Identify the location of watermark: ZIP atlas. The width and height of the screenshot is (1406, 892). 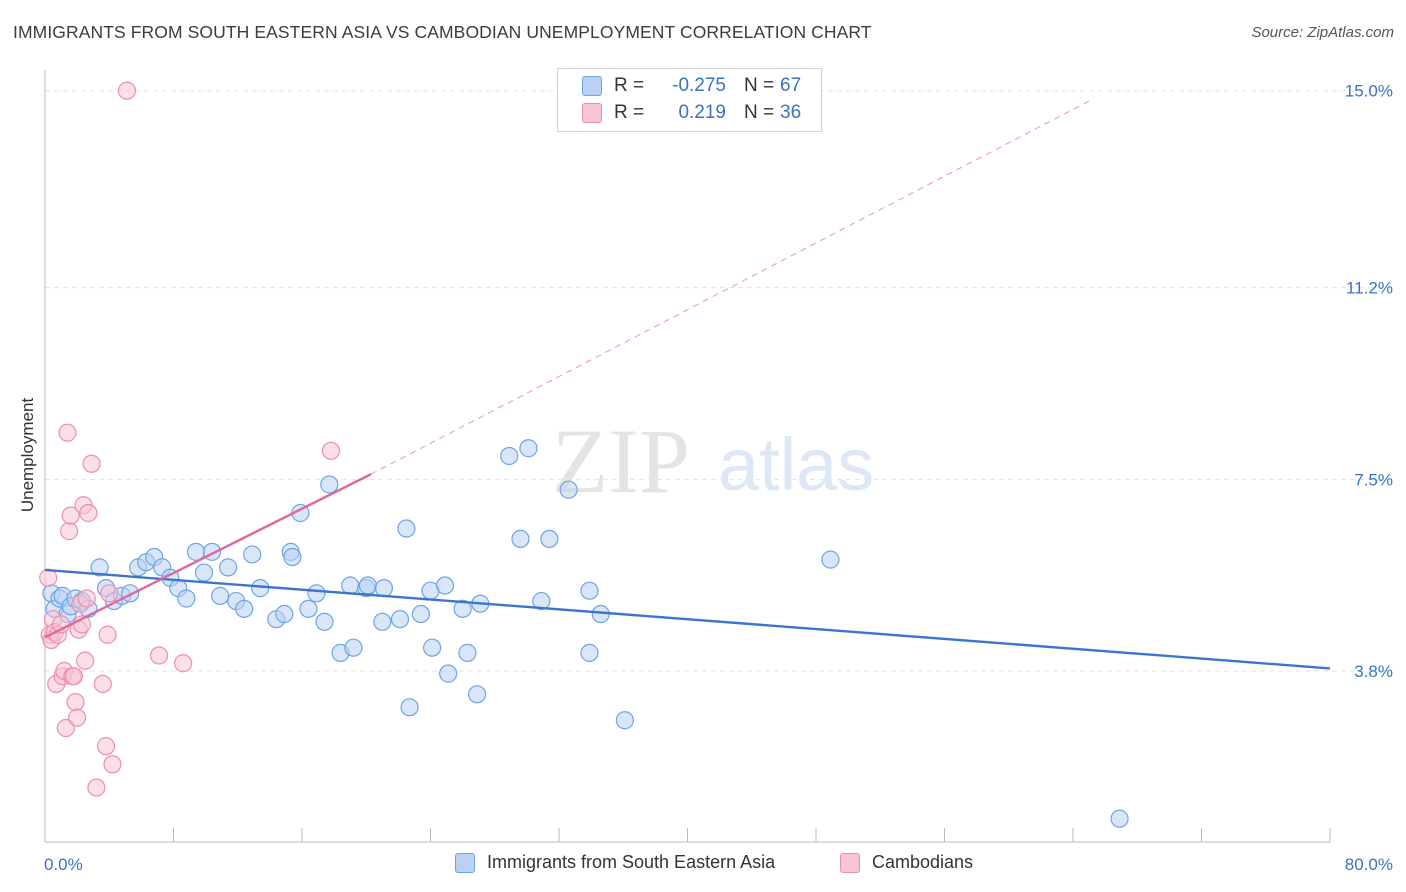
(713, 461).